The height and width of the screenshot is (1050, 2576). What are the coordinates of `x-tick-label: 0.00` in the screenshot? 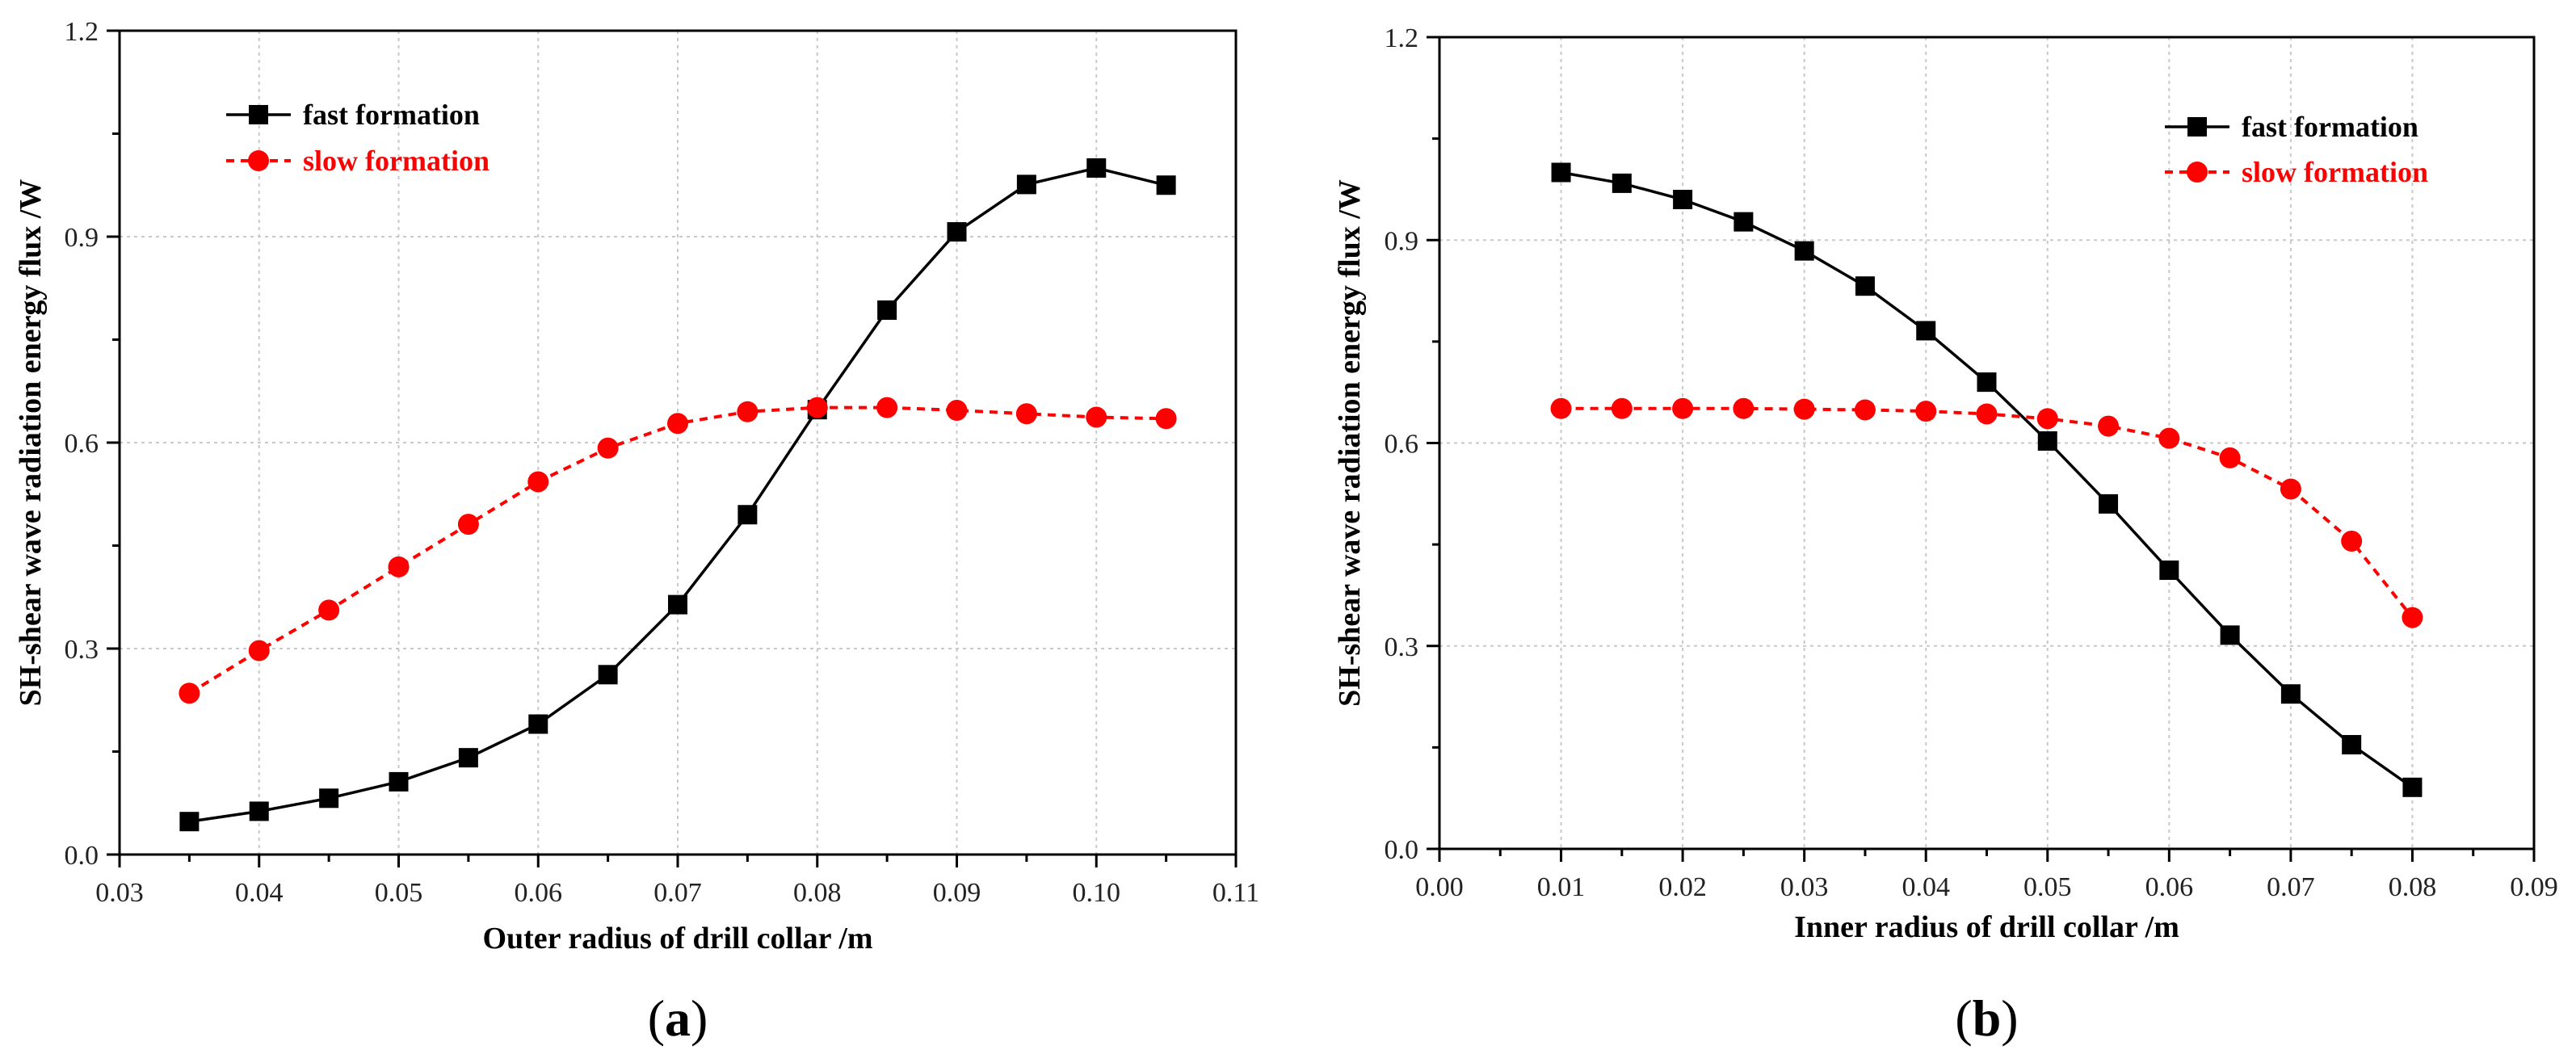 It's located at (1439, 887).